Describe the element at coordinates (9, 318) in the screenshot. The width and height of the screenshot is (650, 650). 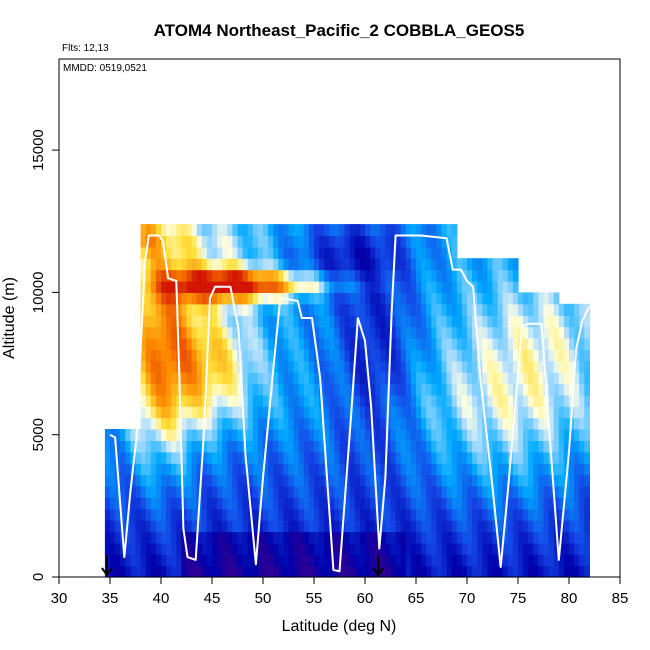
I see `y-axis-label: Altitude (m)` at that location.